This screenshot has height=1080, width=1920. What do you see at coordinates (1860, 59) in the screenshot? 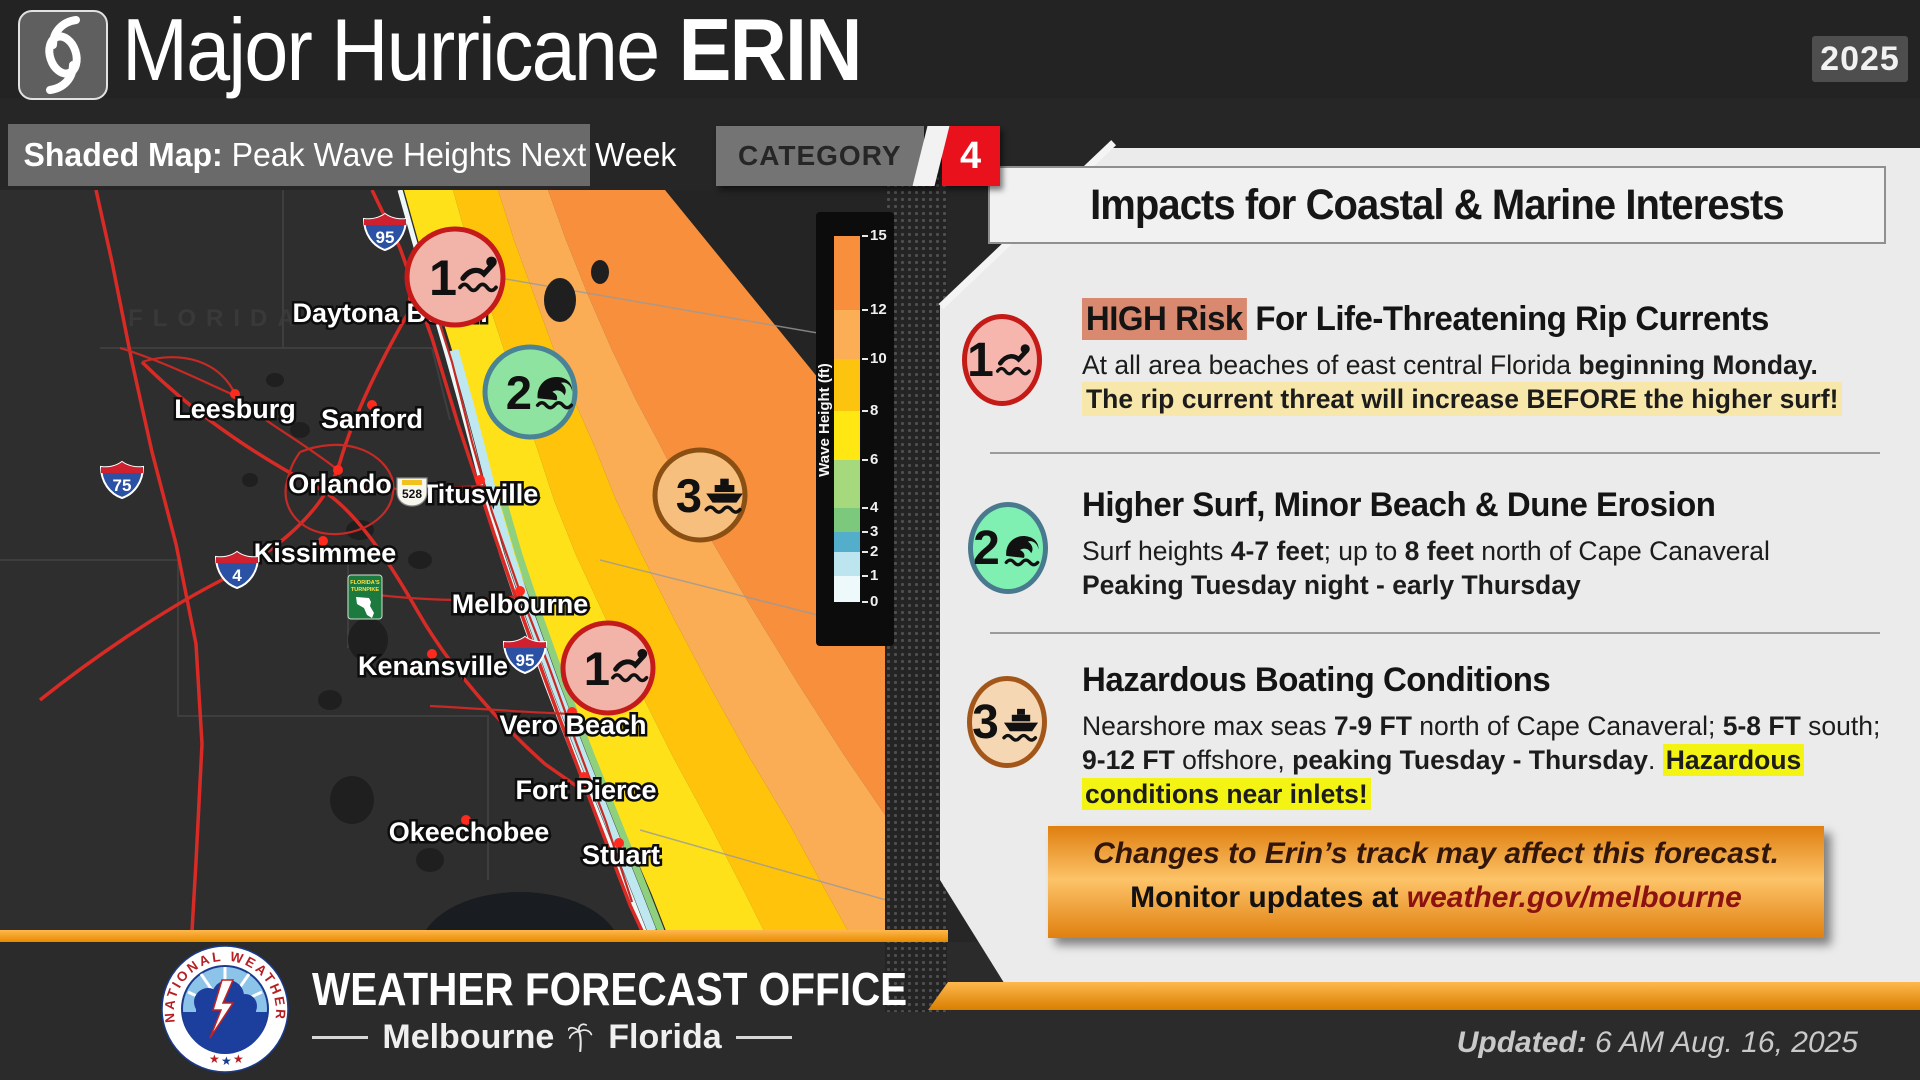
I see `year-badge: 2025` at bounding box center [1860, 59].